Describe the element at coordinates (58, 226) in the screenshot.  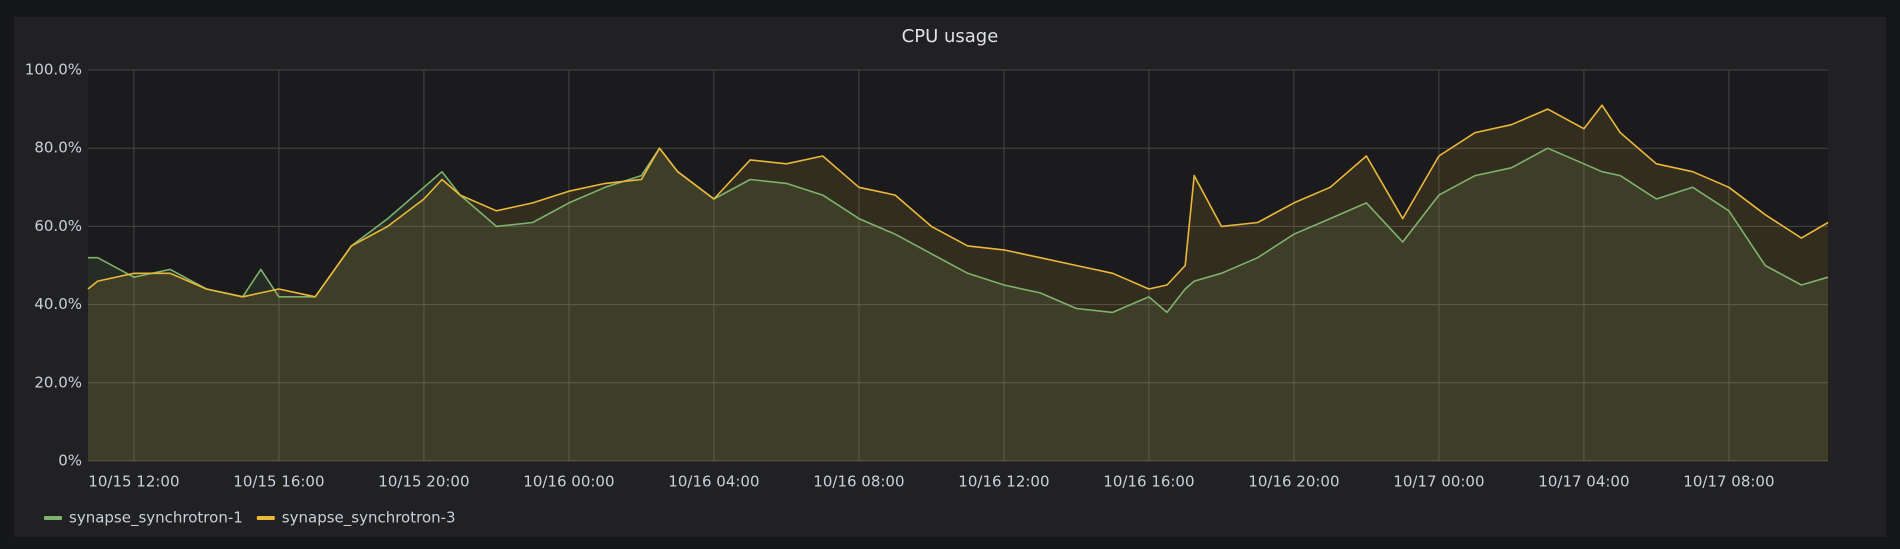
I see `y-tick-label: 60.0%` at that location.